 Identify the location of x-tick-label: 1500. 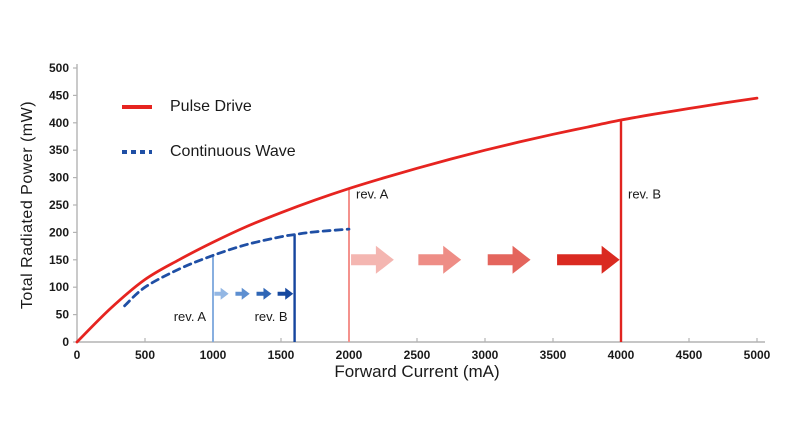
(281, 355).